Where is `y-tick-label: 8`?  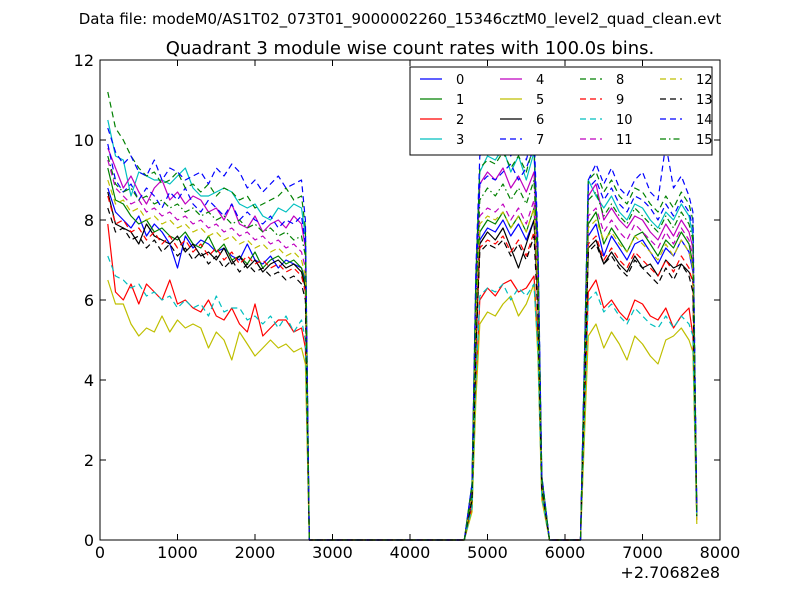
y-tick-label: 8 is located at coordinates (89, 220).